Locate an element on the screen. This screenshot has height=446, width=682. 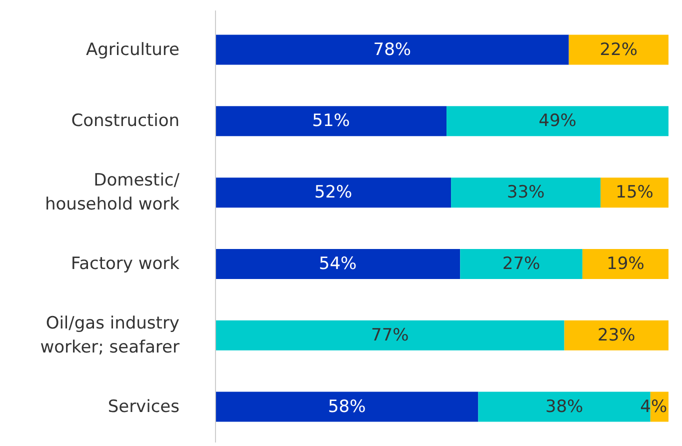
data-label: 54% is located at coordinates (337, 264).